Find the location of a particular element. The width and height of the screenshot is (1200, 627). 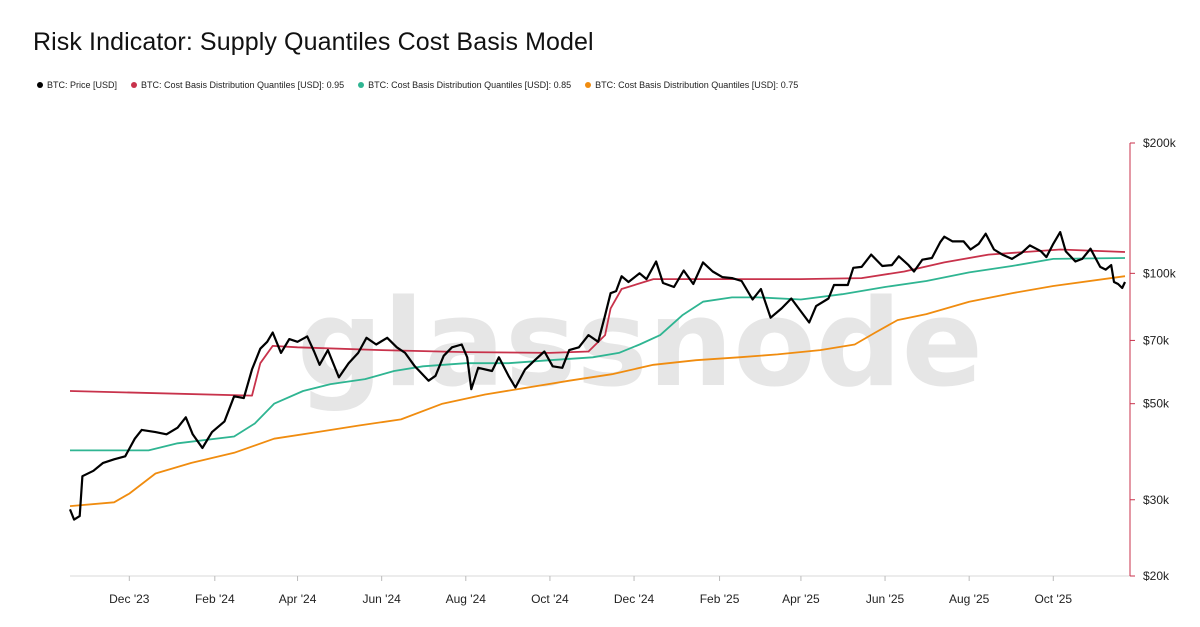

x-tick-label: Dec '24 is located at coordinates (634, 599).